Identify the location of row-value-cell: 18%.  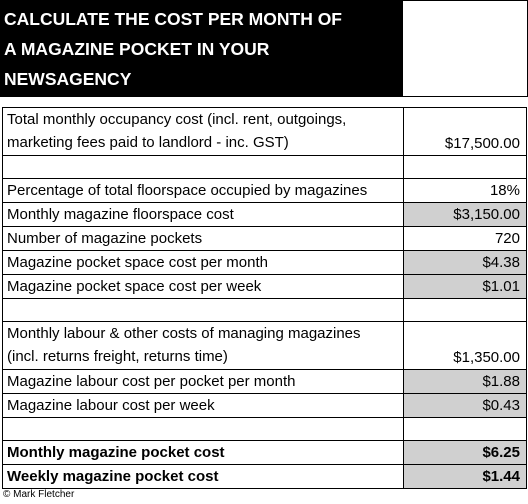
(465, 190).